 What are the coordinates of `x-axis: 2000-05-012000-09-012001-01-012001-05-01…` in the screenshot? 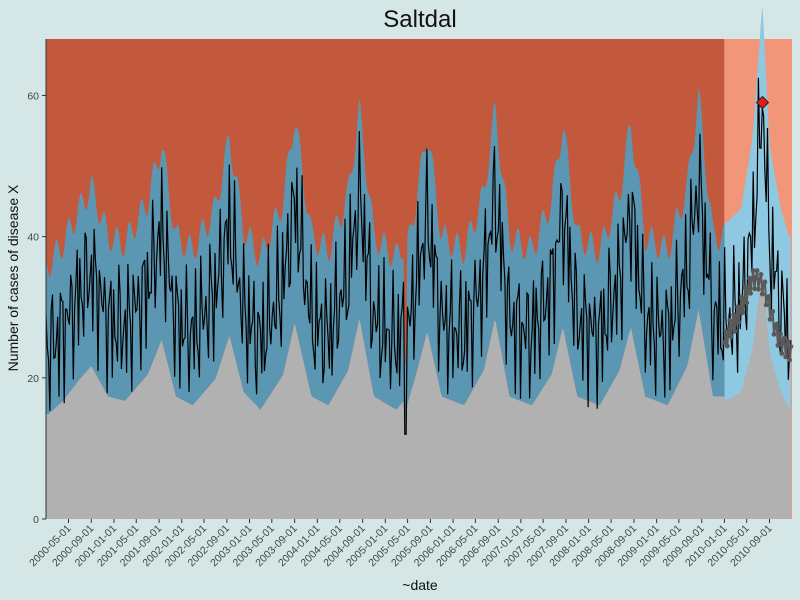 It's located at (401, 544).